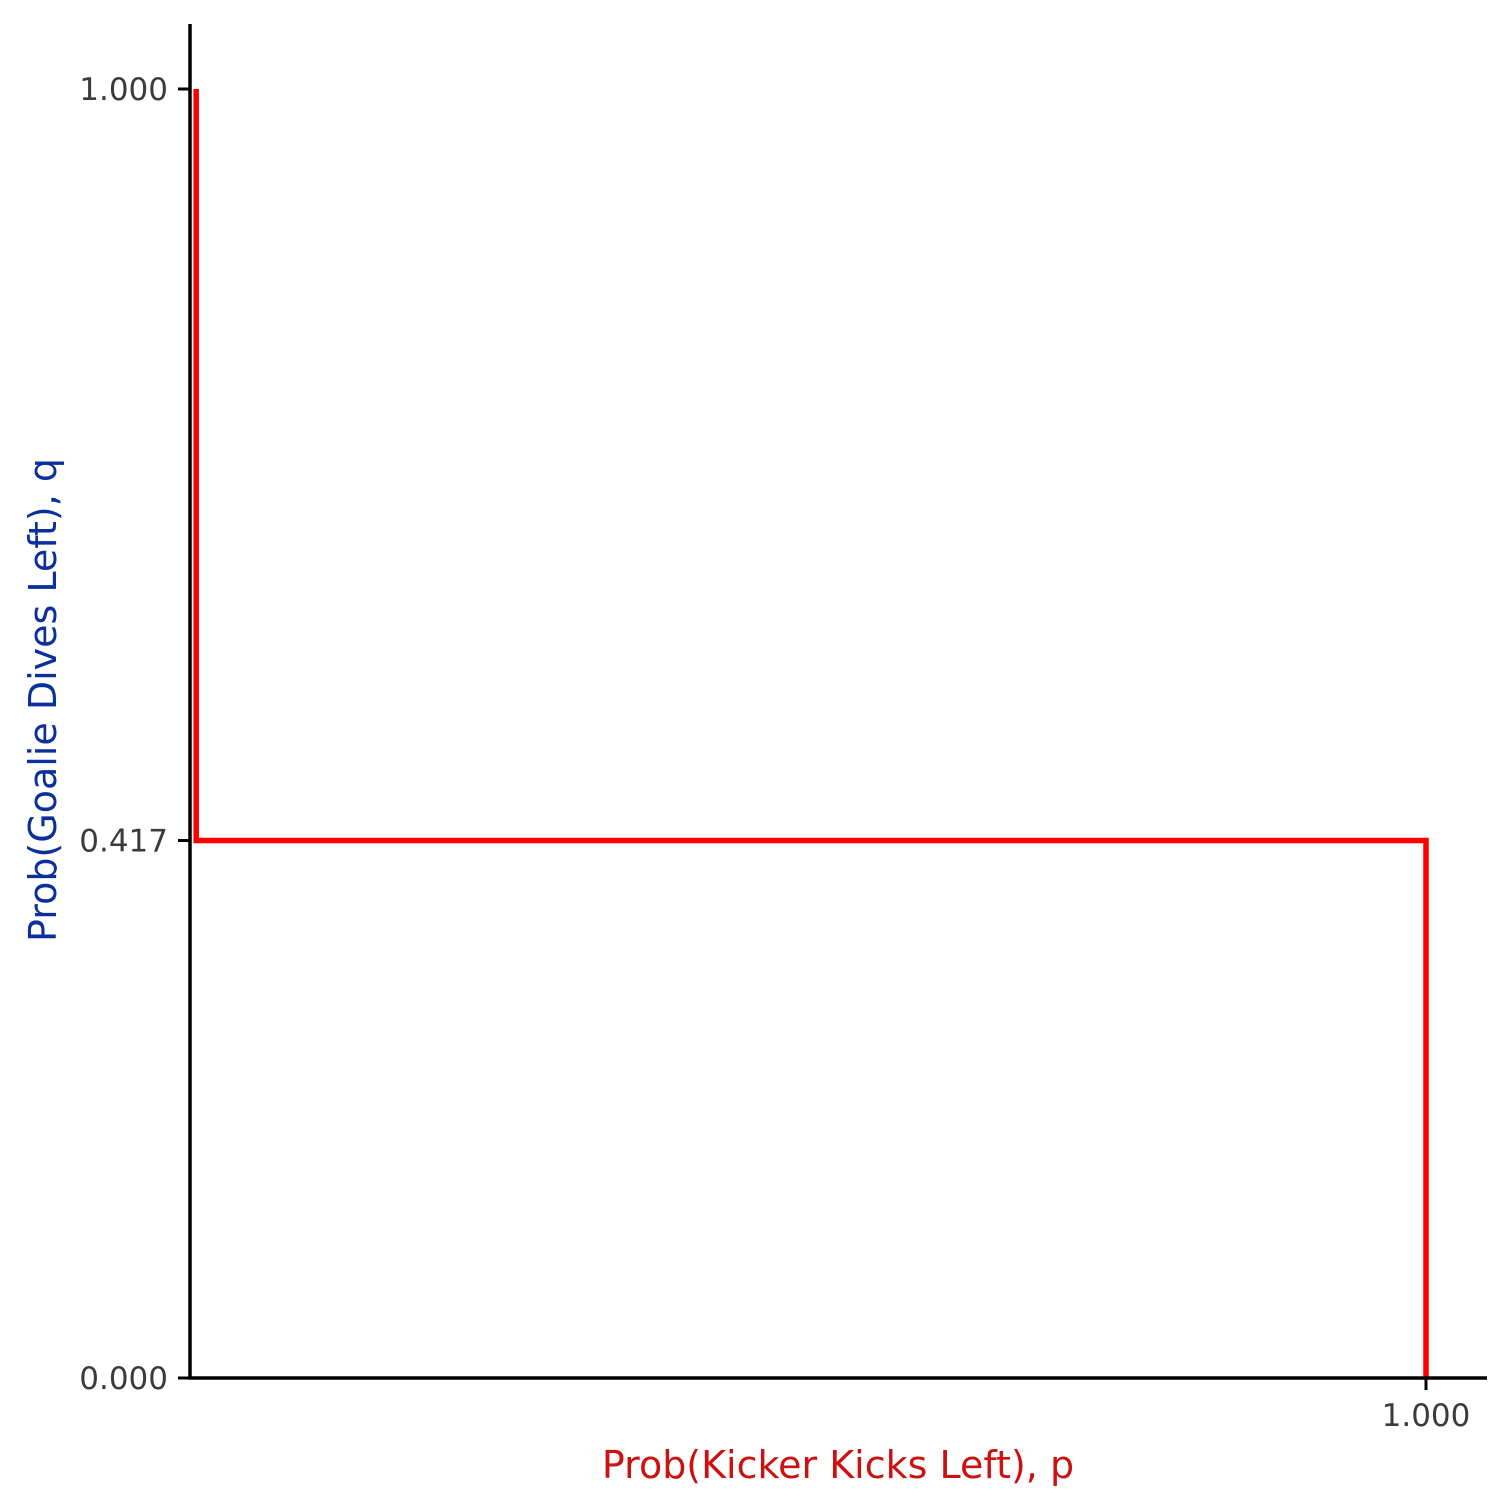 The height and width of the screenshot is (1512, 1512). Describe the element at coordinates (43, 700) in the screenshot. I see `y-axis-title: Prob(Goalie Dives Left), q` at that location.